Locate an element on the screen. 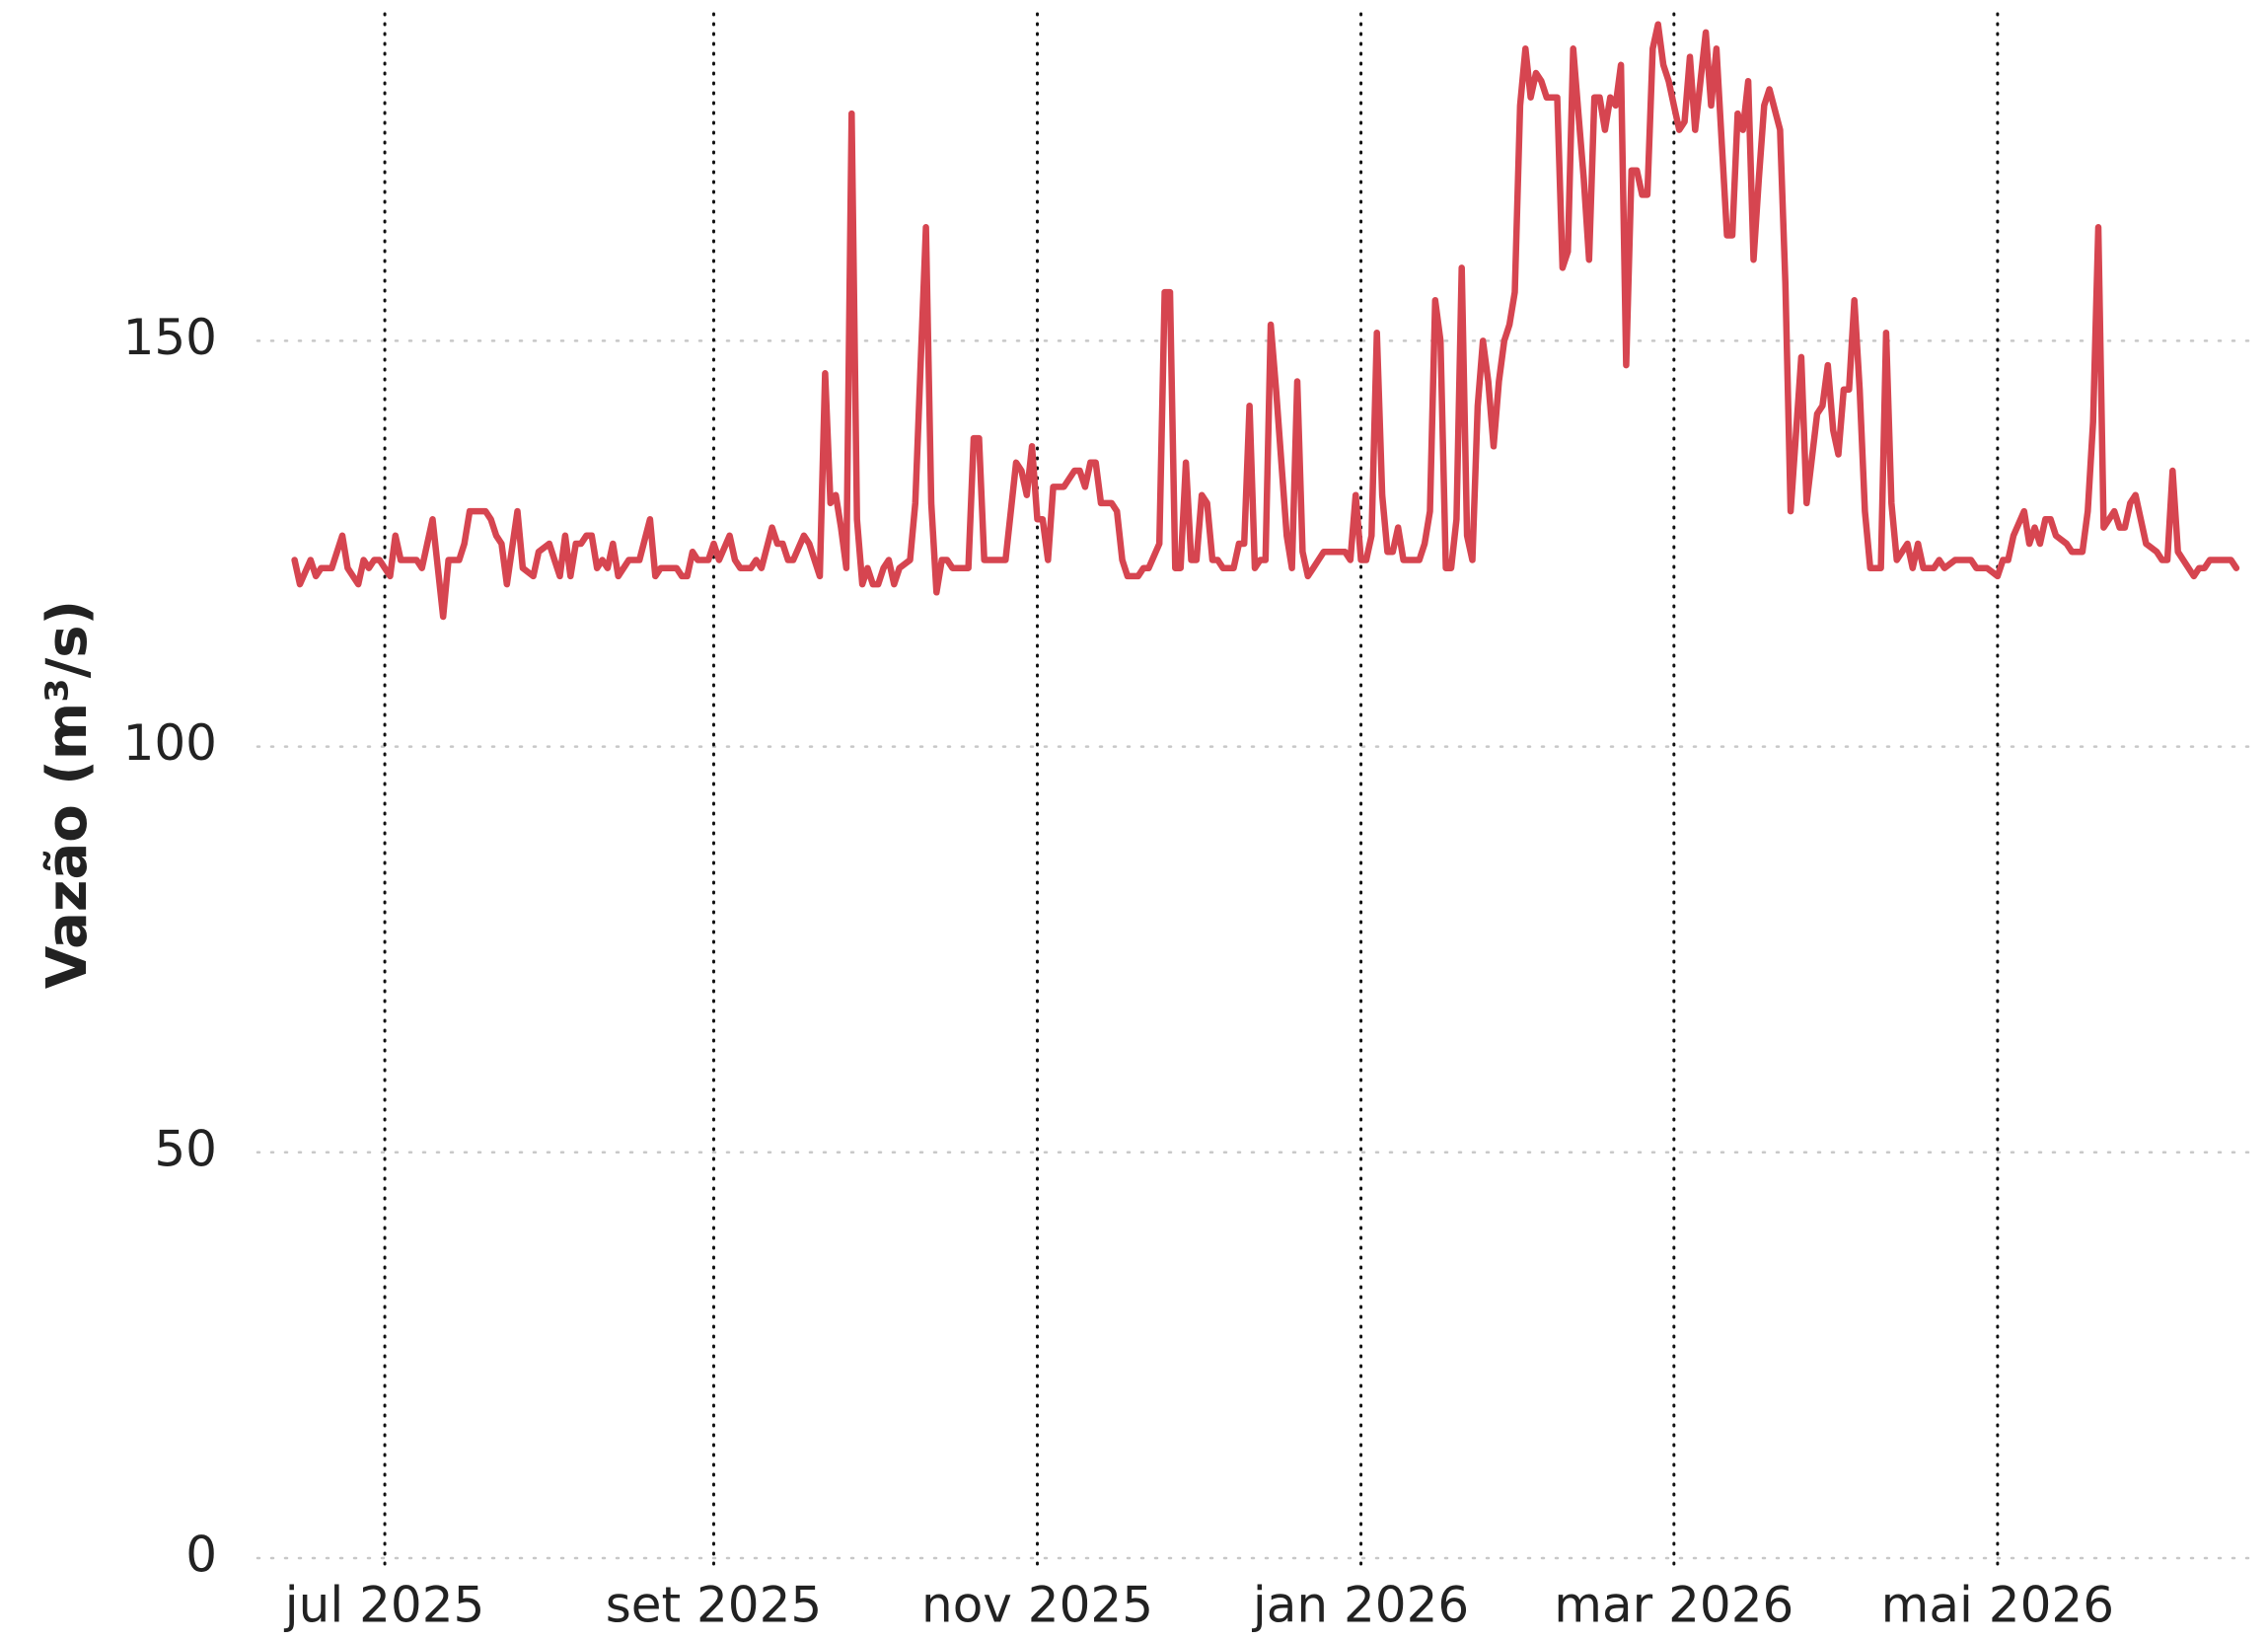  x-tick-label: set 2025 is located at coordinates (714, 1605).